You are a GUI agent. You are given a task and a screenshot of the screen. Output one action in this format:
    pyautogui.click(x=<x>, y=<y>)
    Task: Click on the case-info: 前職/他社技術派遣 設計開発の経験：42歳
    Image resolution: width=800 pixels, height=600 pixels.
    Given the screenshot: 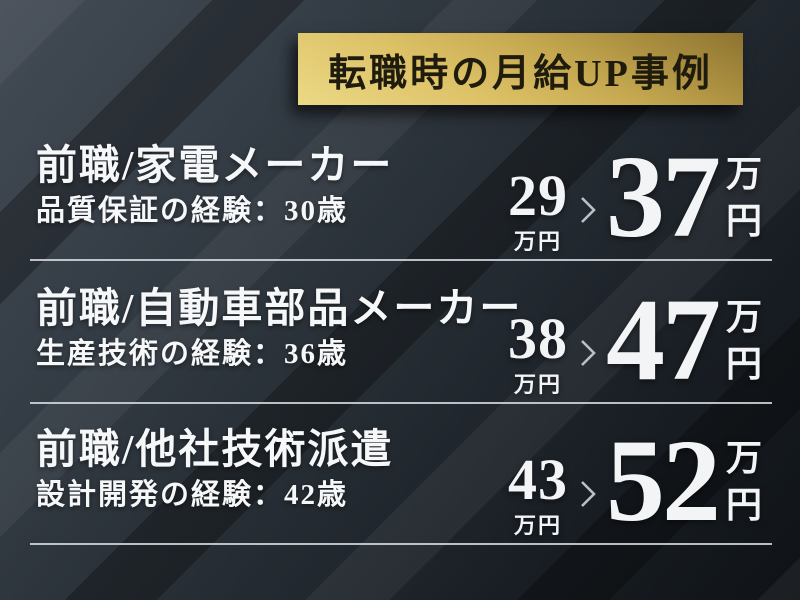 What is the action you would take?
    pyautogui.click(x=214, y=469)
    